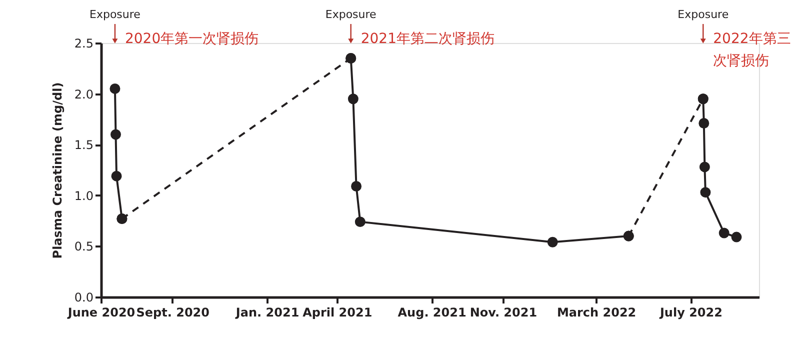 The image size is (800, 339). What do you see at coordinates (57, 170) in the screenshot?
I see `y-axis-title: Plasma Creatinine (mg/dl)` at bounding box center [57, 170].